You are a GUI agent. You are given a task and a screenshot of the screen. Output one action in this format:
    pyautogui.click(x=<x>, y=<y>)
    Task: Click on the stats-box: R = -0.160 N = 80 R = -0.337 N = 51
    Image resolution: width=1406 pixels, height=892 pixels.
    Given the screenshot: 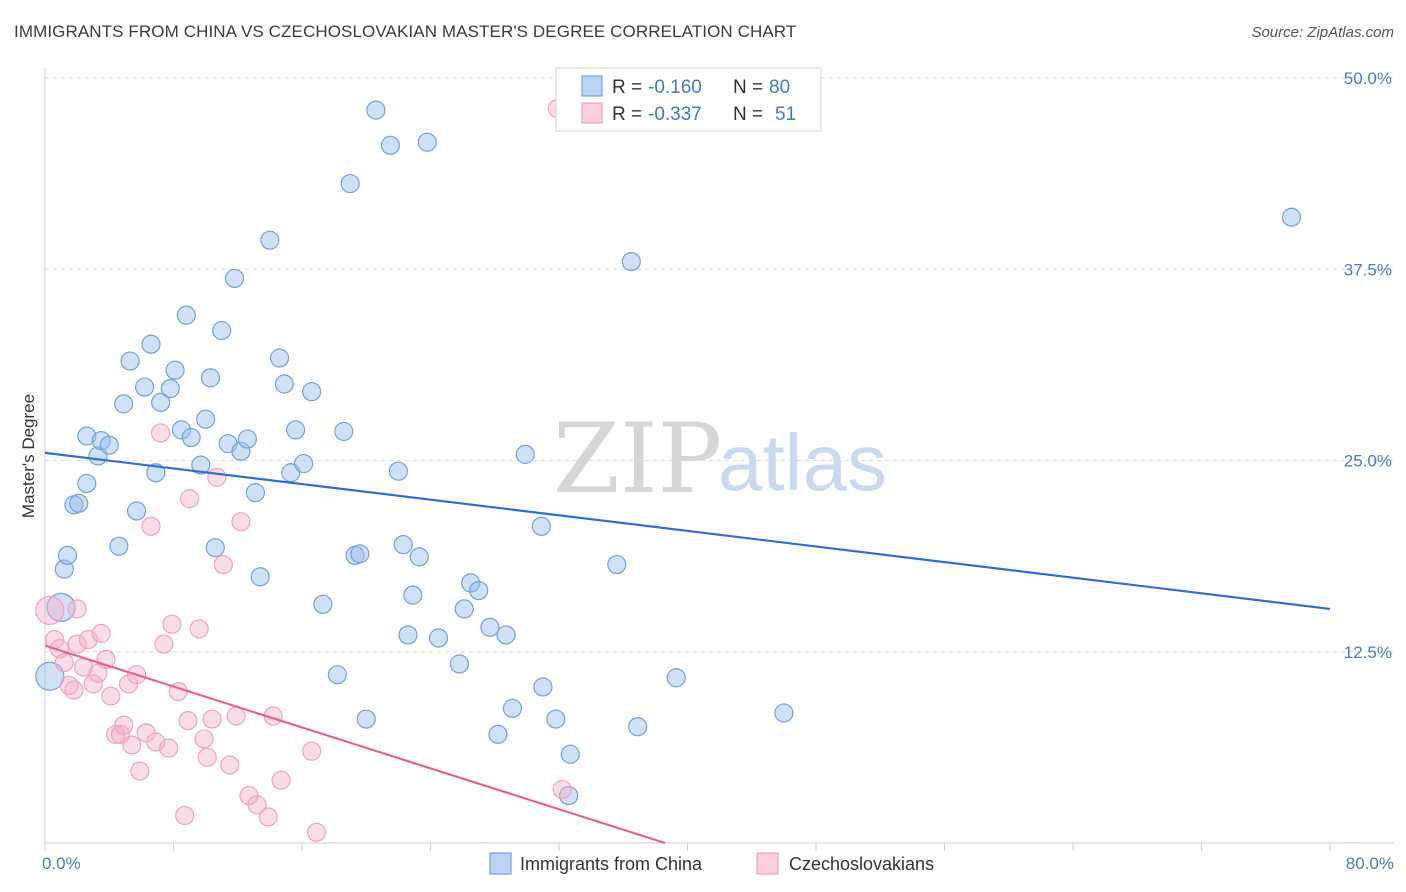 What is the action you would take?
    pyautogui.click(x=688, y=99)
    